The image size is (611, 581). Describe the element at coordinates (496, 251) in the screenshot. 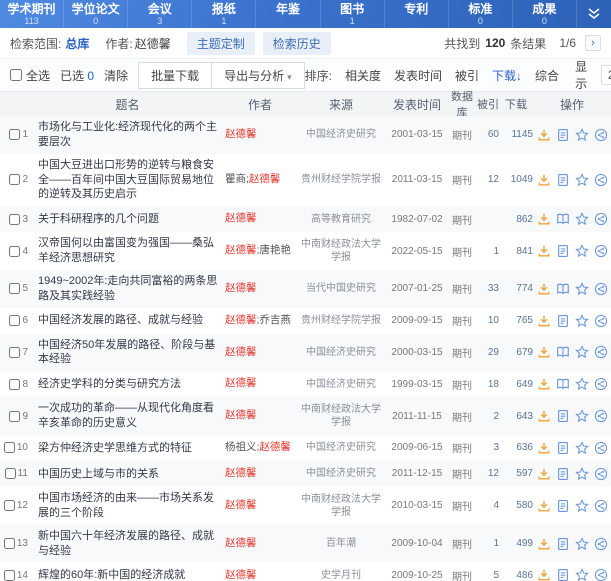

I see `cited-count: 1` at that location.